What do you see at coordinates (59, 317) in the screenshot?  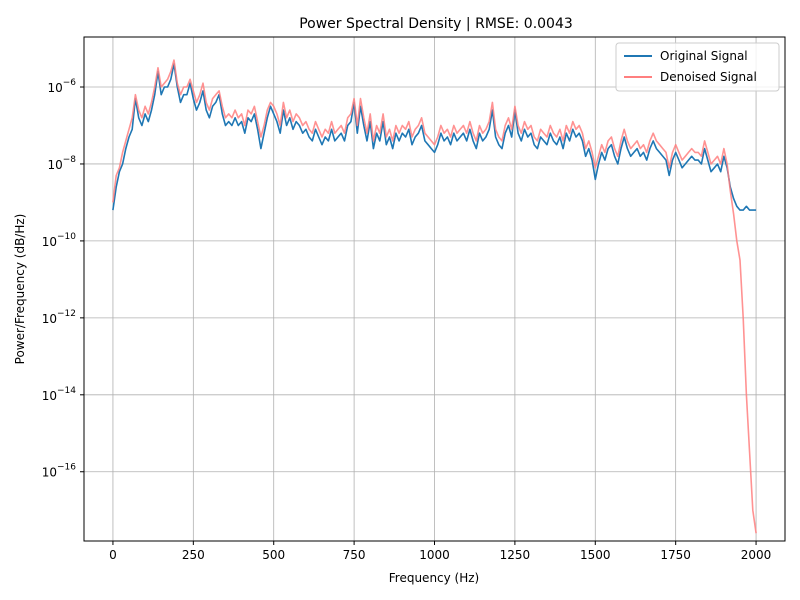 I see `y-tick-label: 10⁻¹²` at bounding box center [59, 317].